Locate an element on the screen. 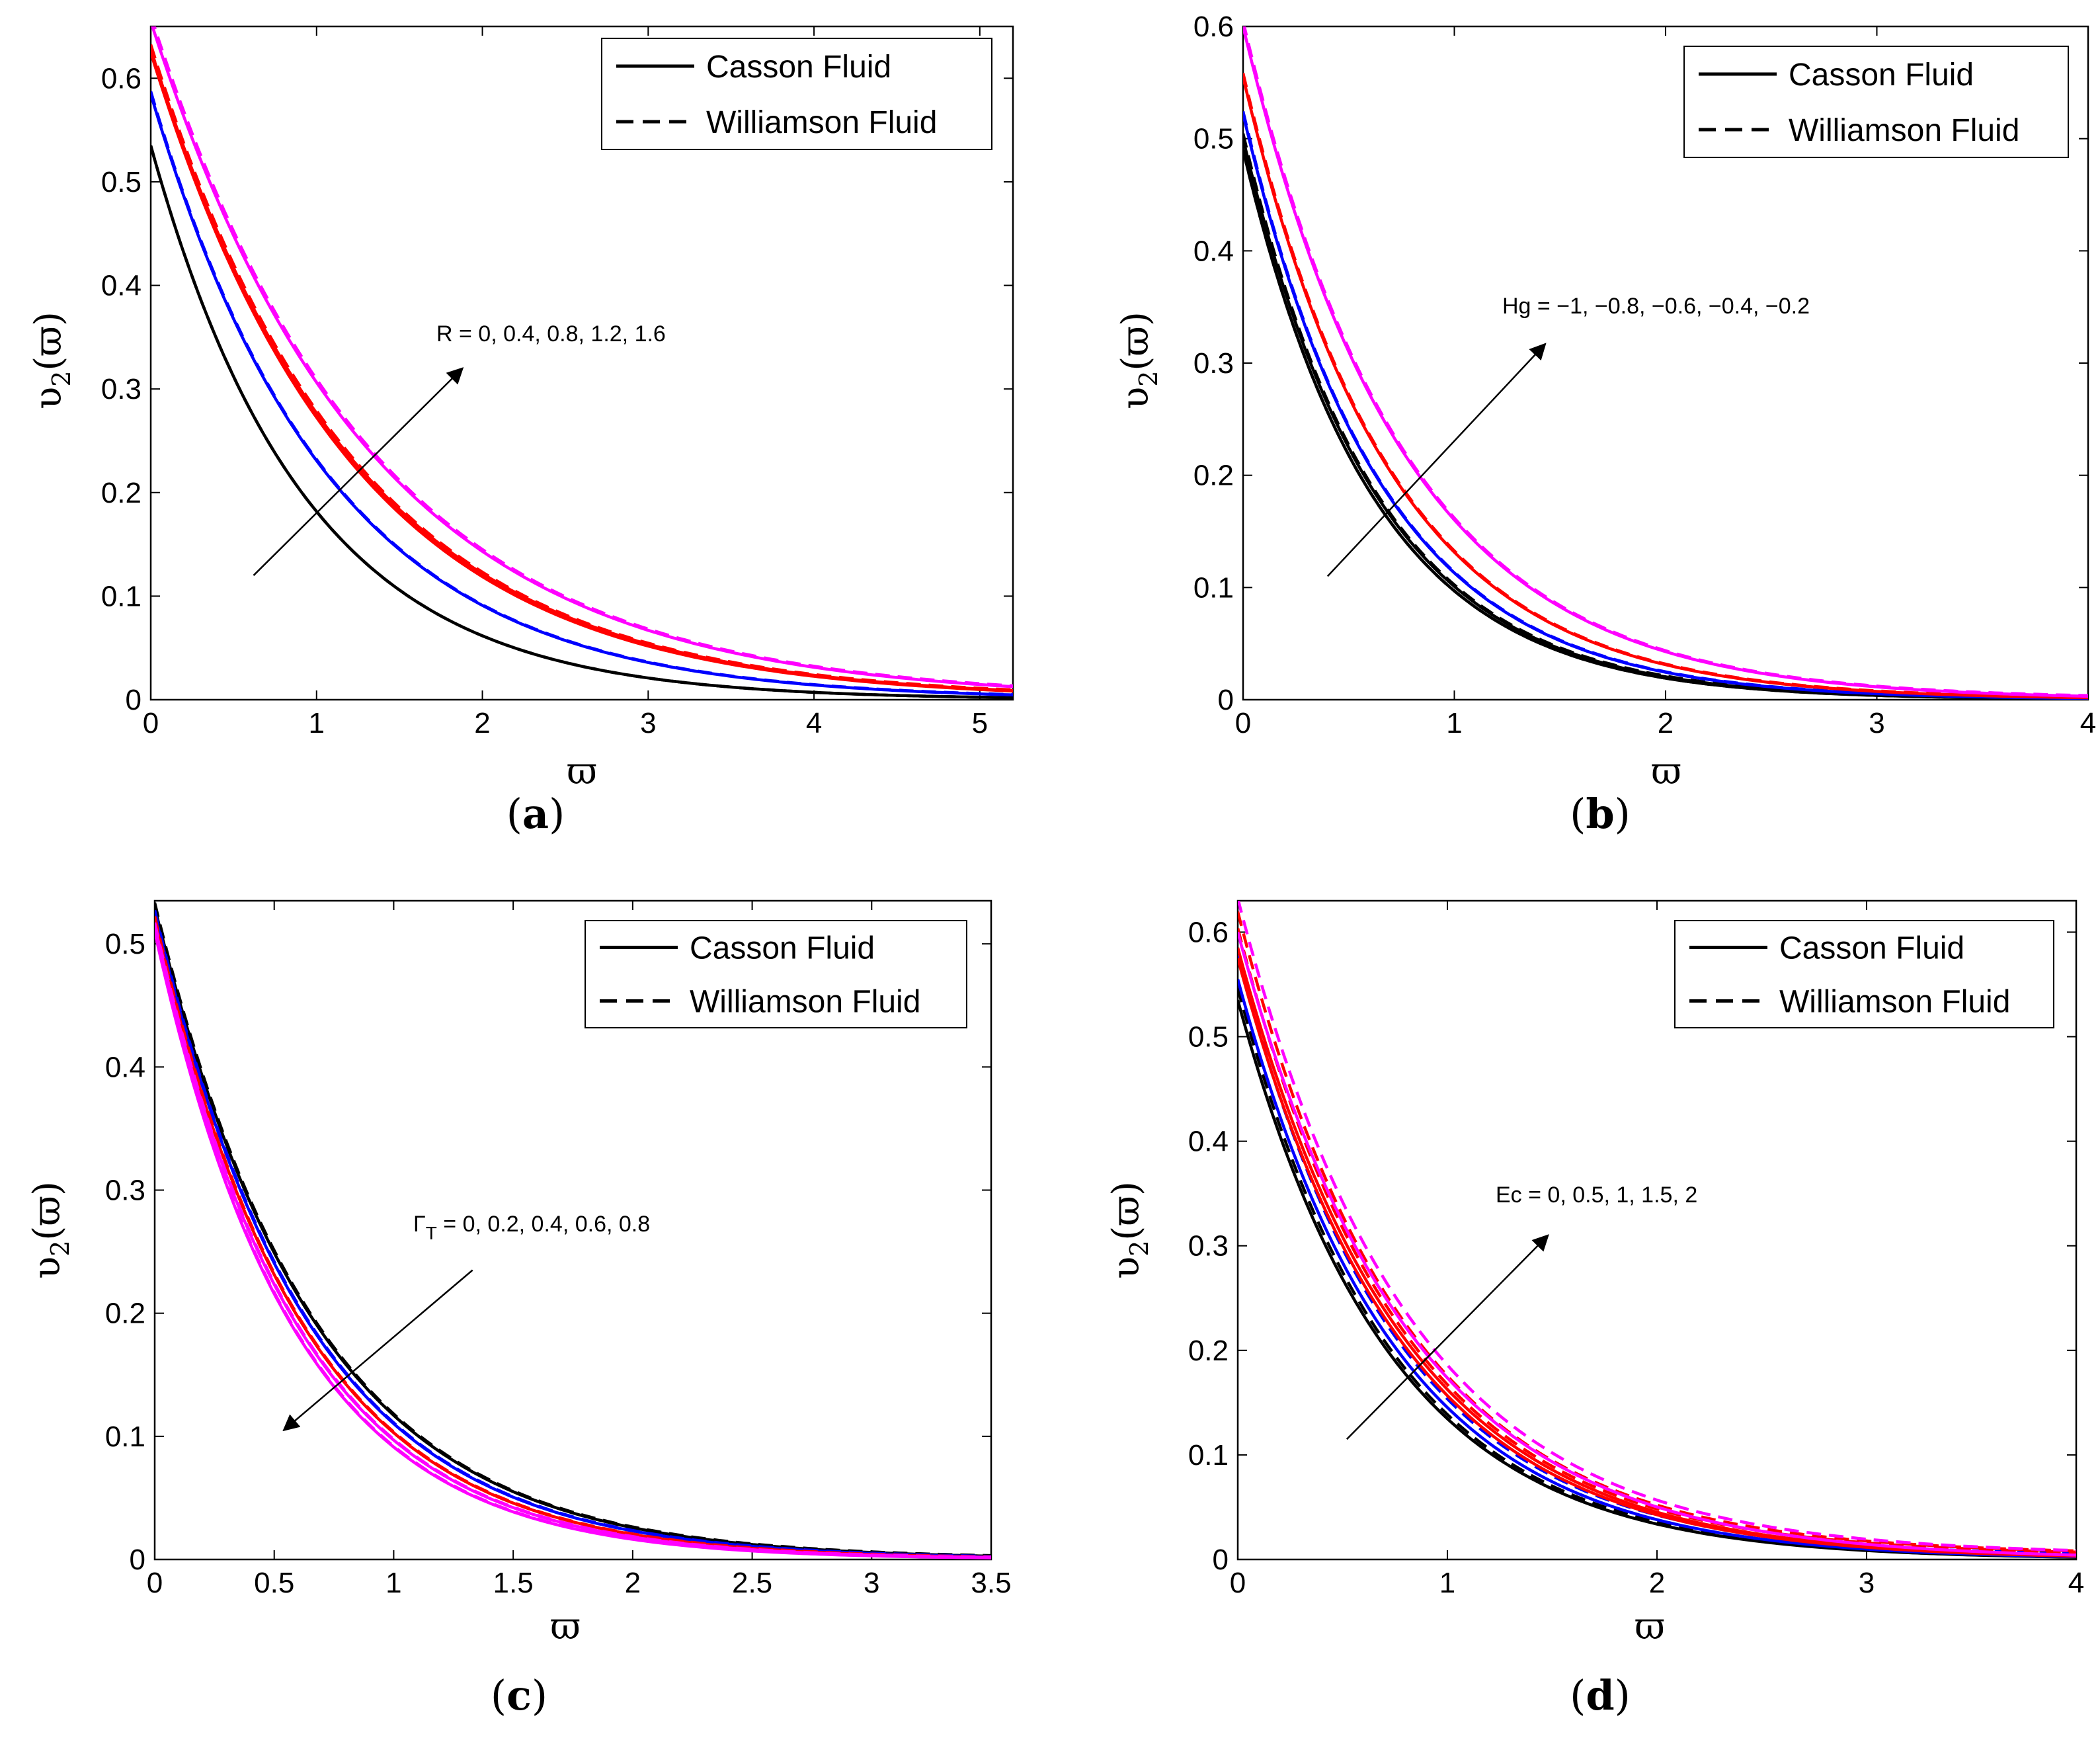  annotation-label: Hg = −1, −0.8, −0.6, −0.4, −0.2 is located at coordinates (1656, 307).